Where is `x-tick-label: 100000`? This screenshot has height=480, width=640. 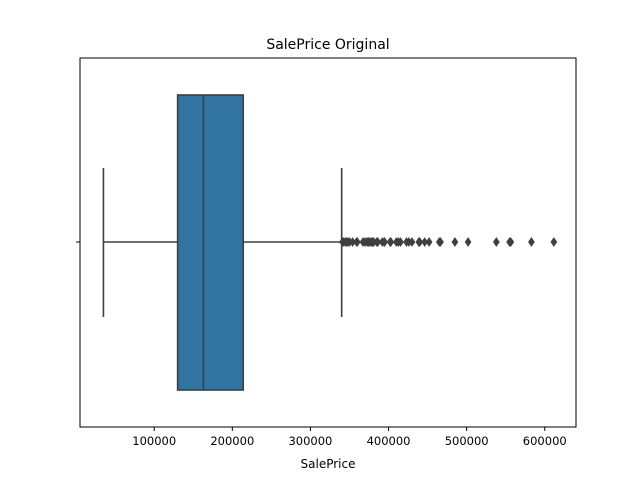 x-tick-label: 100000 is located at coordinates (154, 441).